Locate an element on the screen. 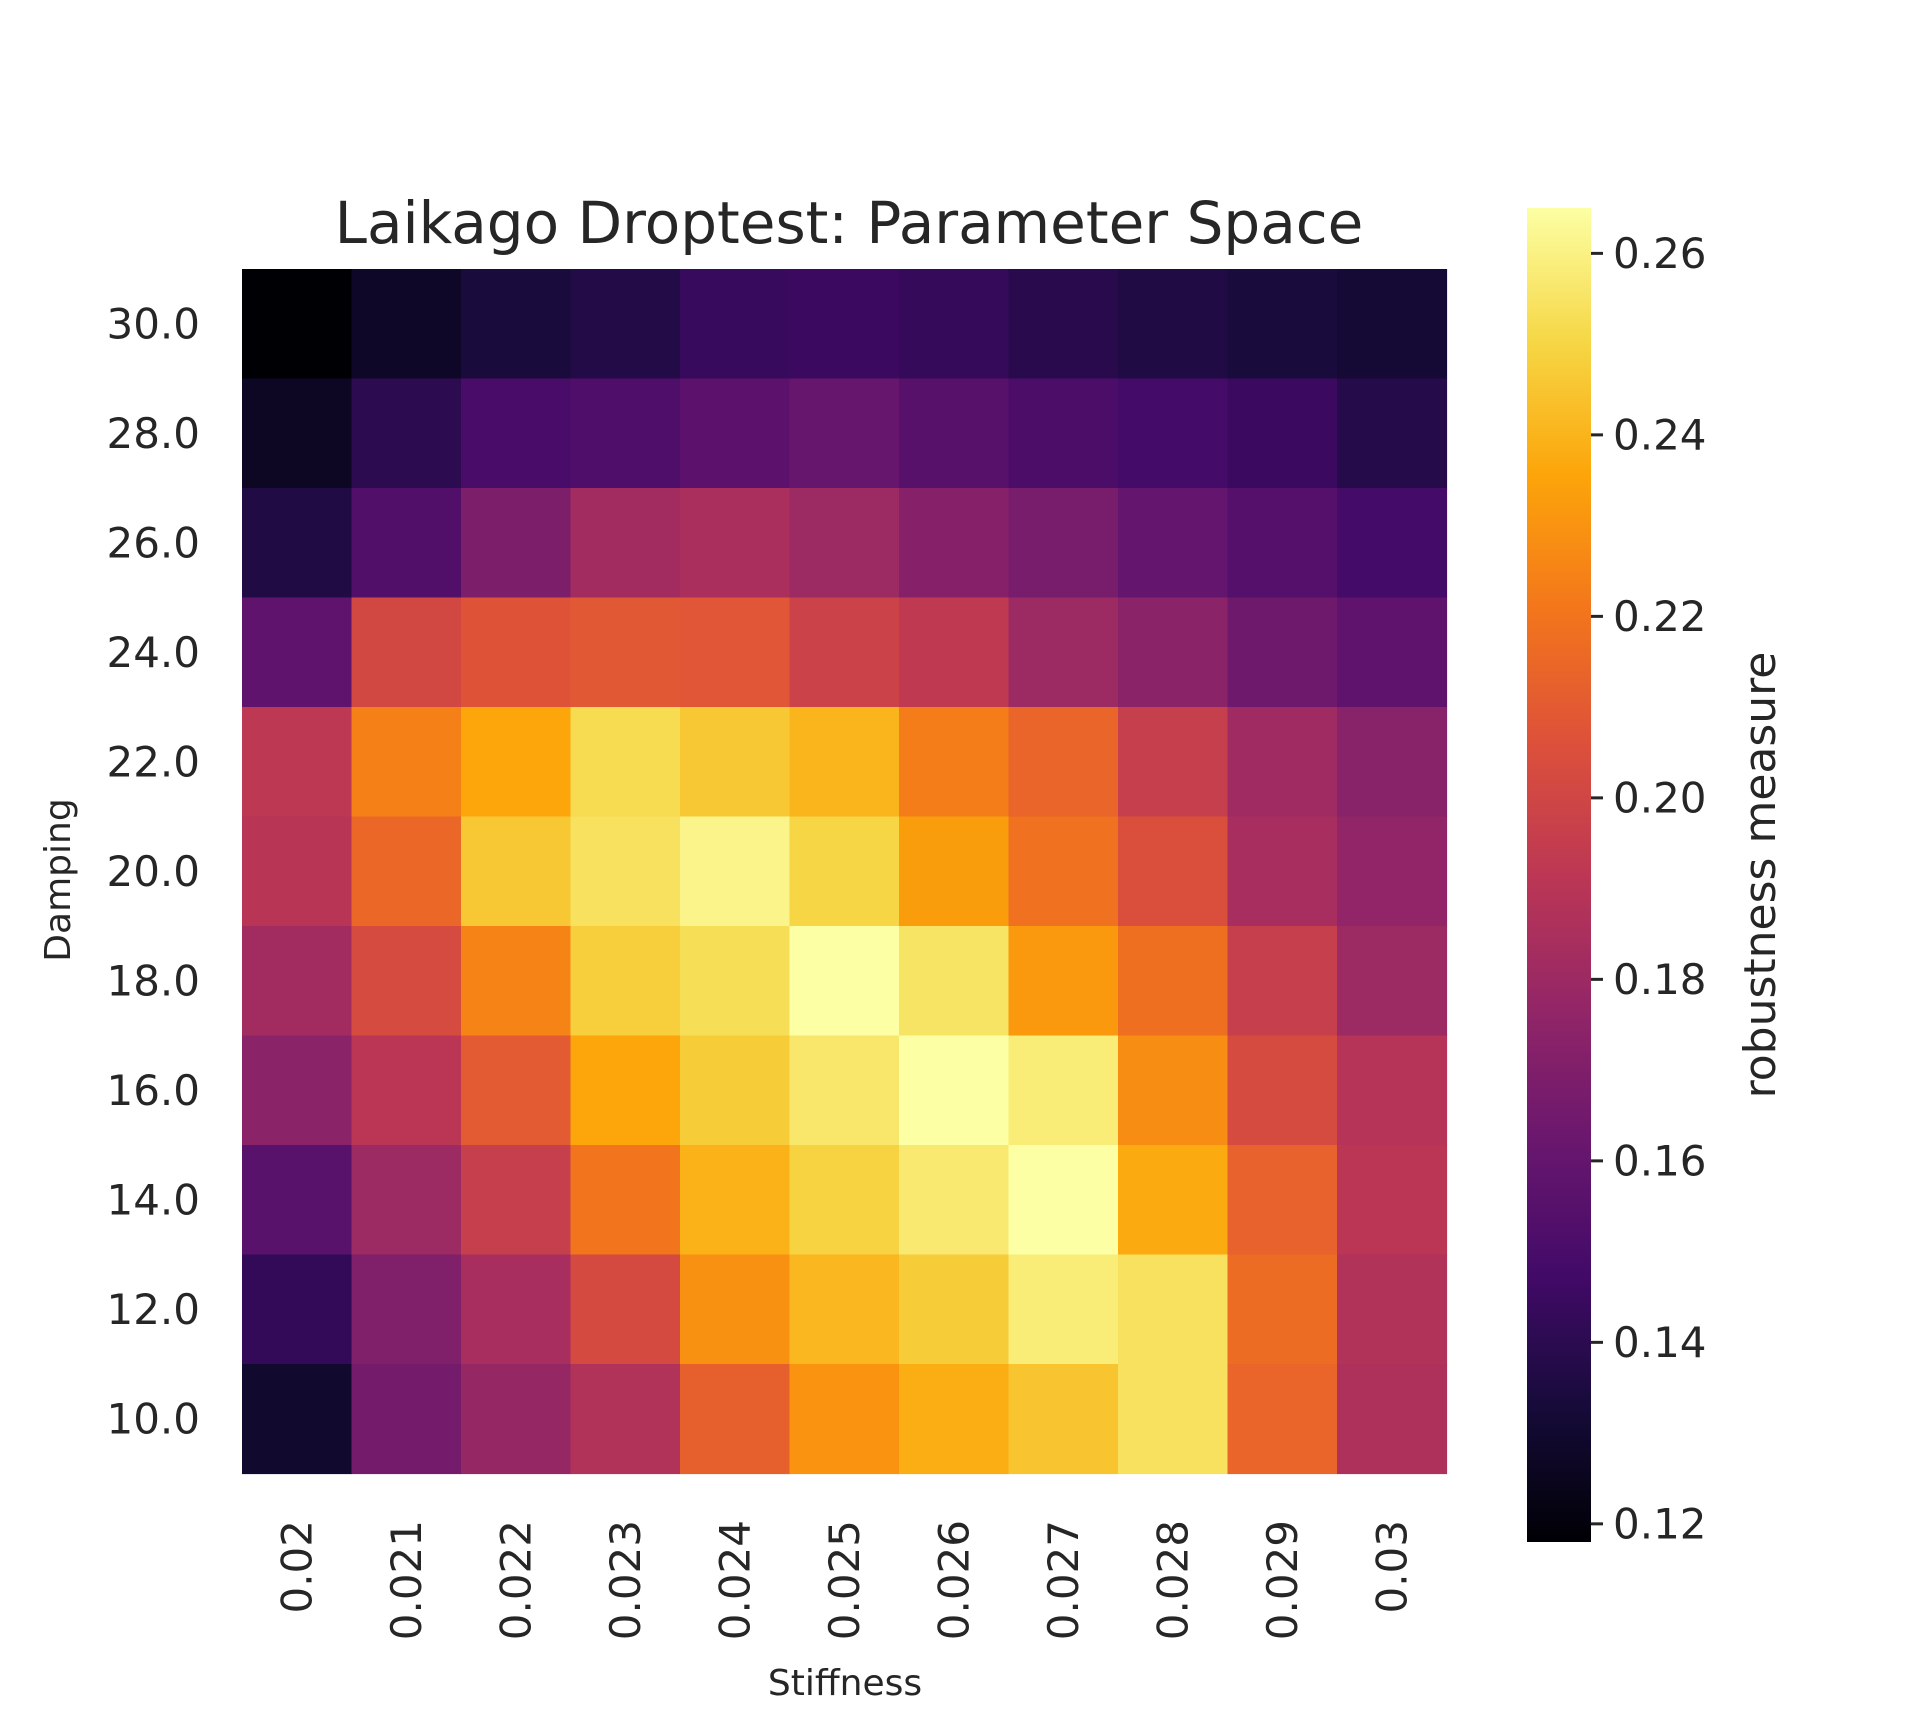 The image size is (1920, 1710). x-tick-label: 0.02 is located at coordinates (296, 1567).